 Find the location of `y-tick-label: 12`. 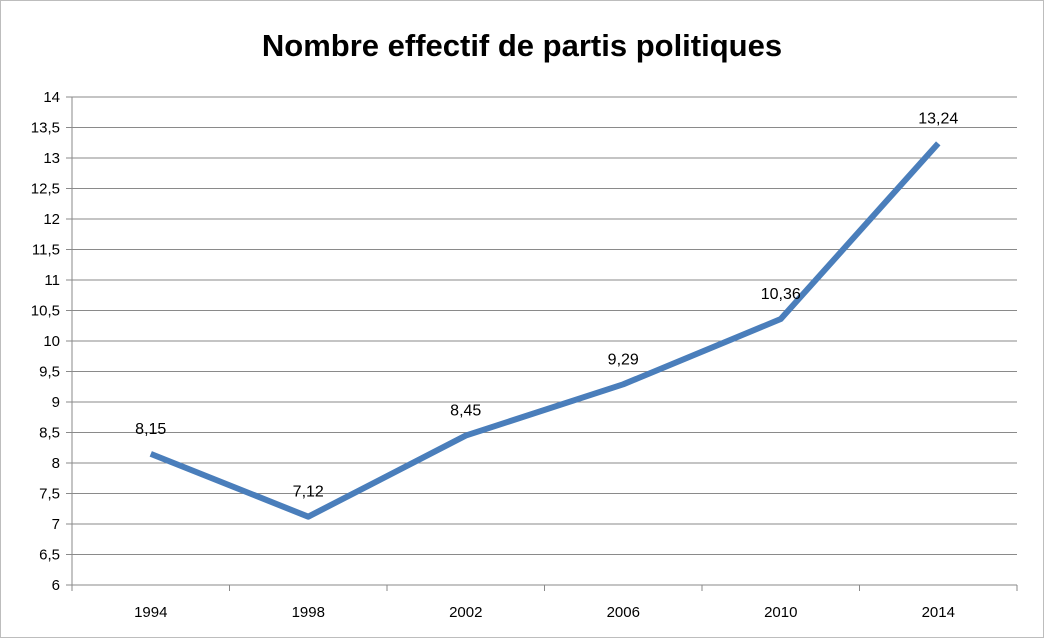

y-tick-label: 12 is located at coordinates (51, 219).